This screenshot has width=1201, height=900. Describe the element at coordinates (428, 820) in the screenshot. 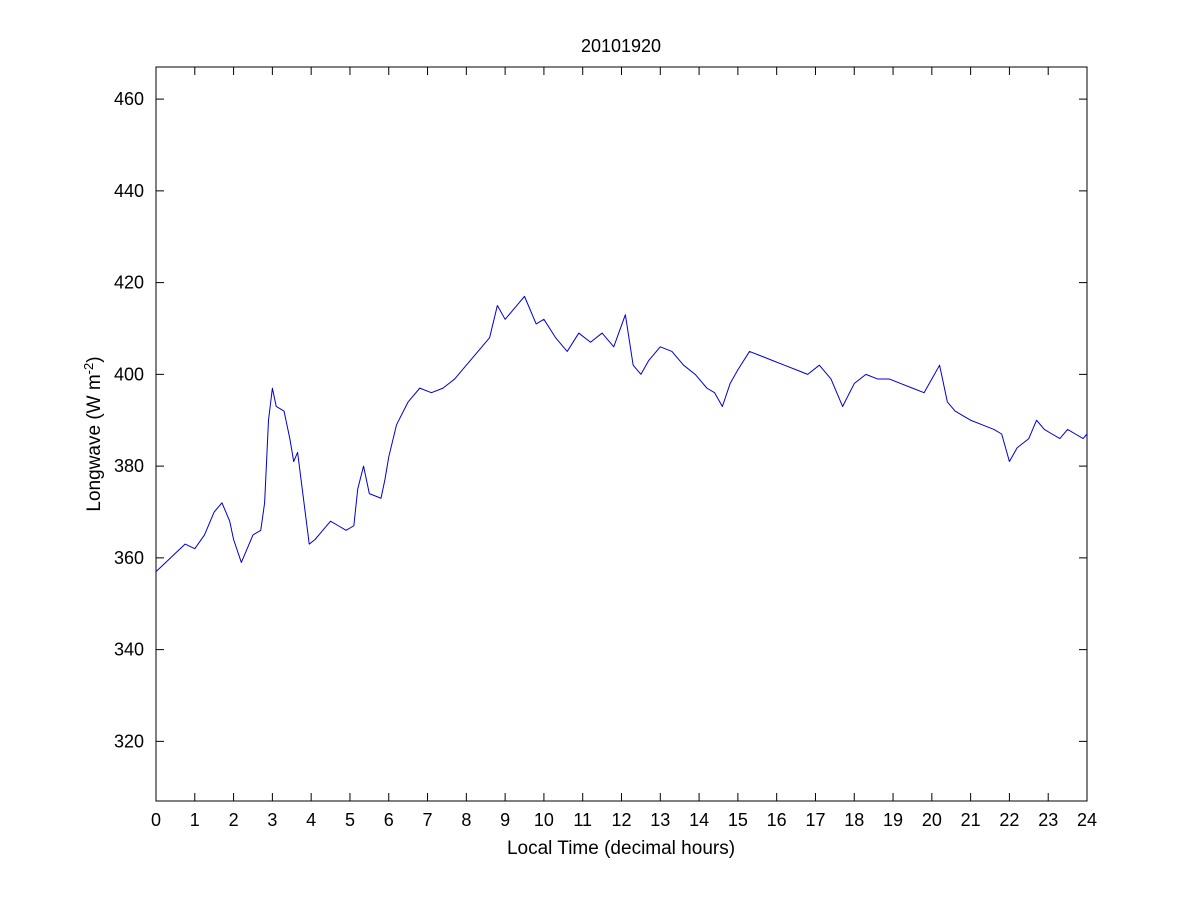

I see `x-tick-label: 7` at that location.